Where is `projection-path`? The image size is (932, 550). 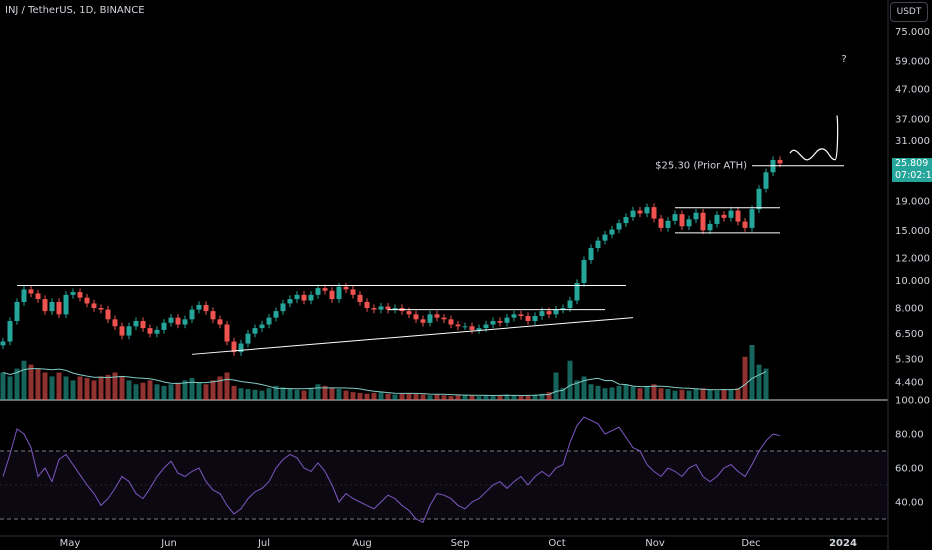 projection-path is located at coordinates (814, 138).